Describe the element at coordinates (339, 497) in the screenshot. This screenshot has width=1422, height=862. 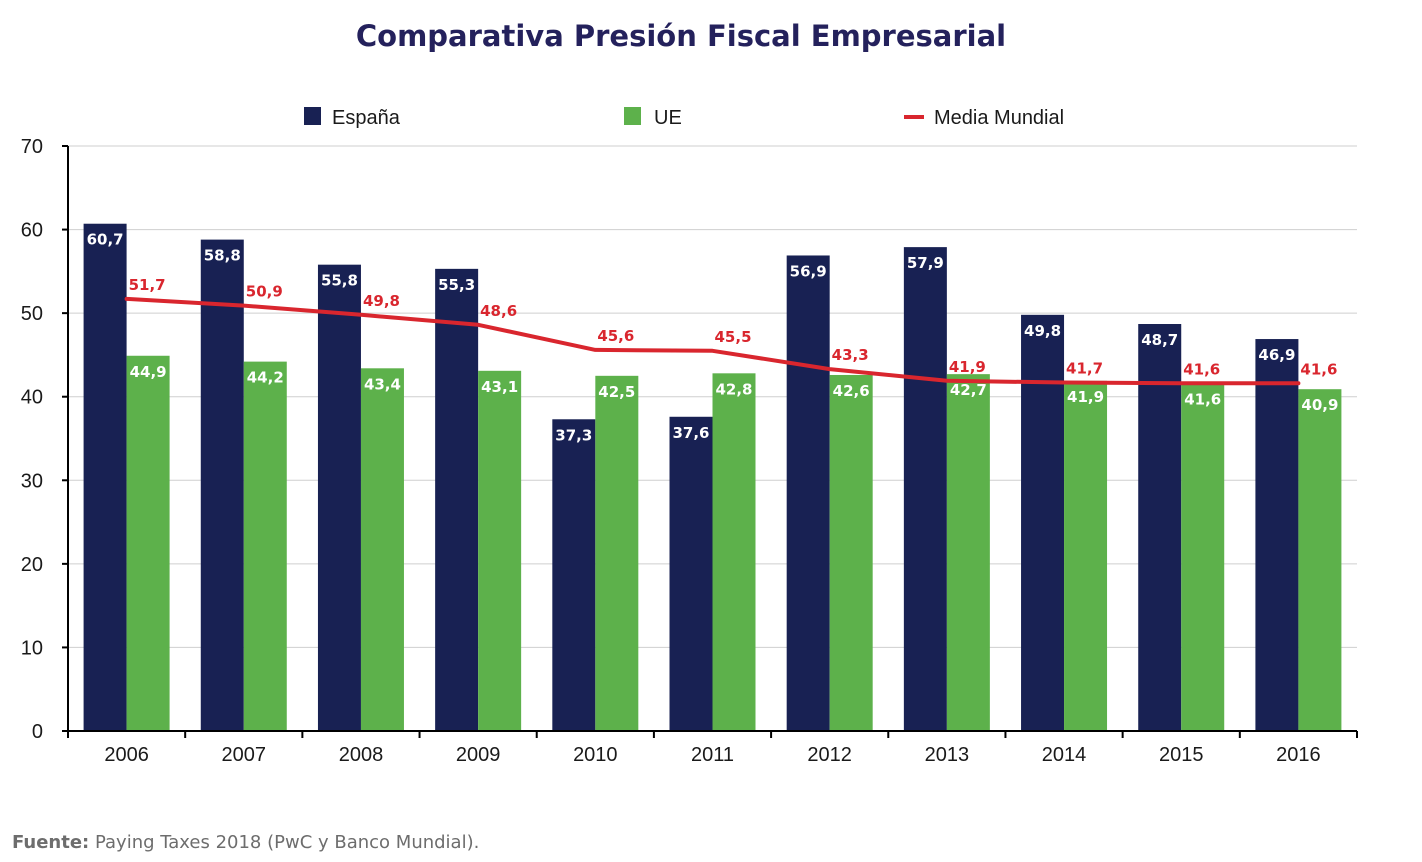
I see `bar-espana-2008` at that location.